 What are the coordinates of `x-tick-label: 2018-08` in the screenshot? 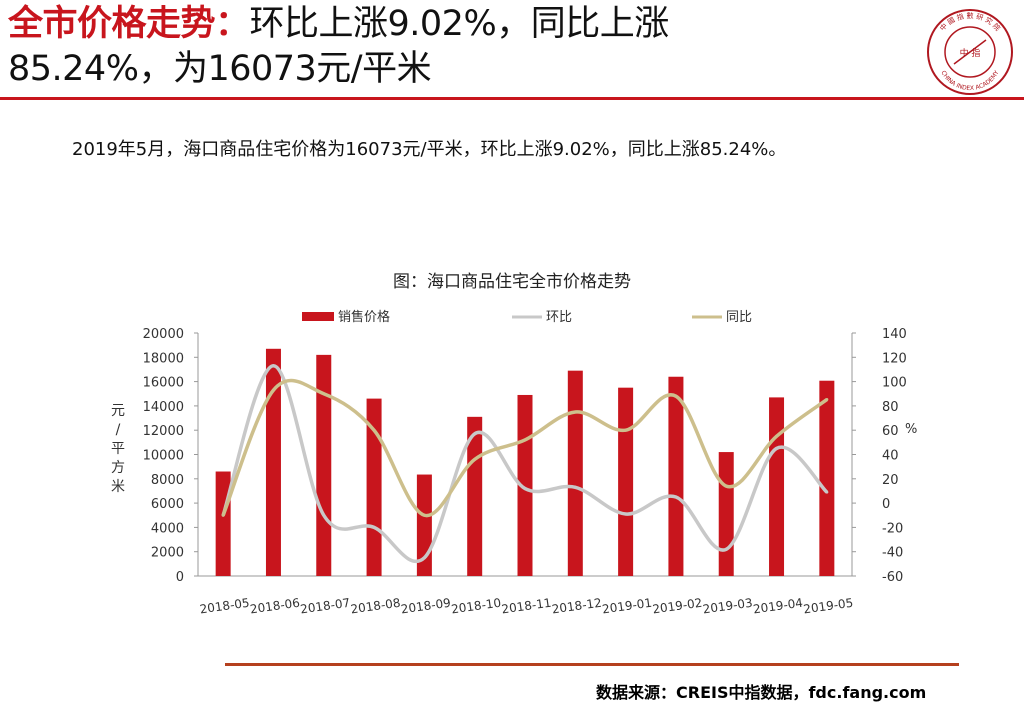 It's located at (376, 606).